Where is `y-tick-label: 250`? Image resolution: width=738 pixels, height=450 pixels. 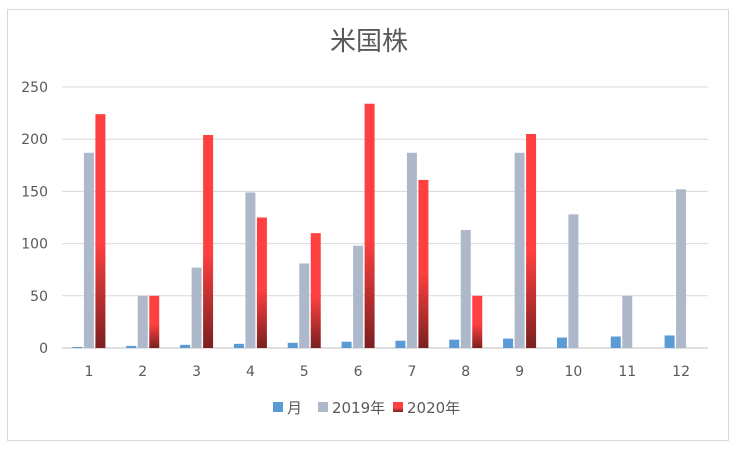
y-tick-label: 250 is located at coordinates (34, 88).